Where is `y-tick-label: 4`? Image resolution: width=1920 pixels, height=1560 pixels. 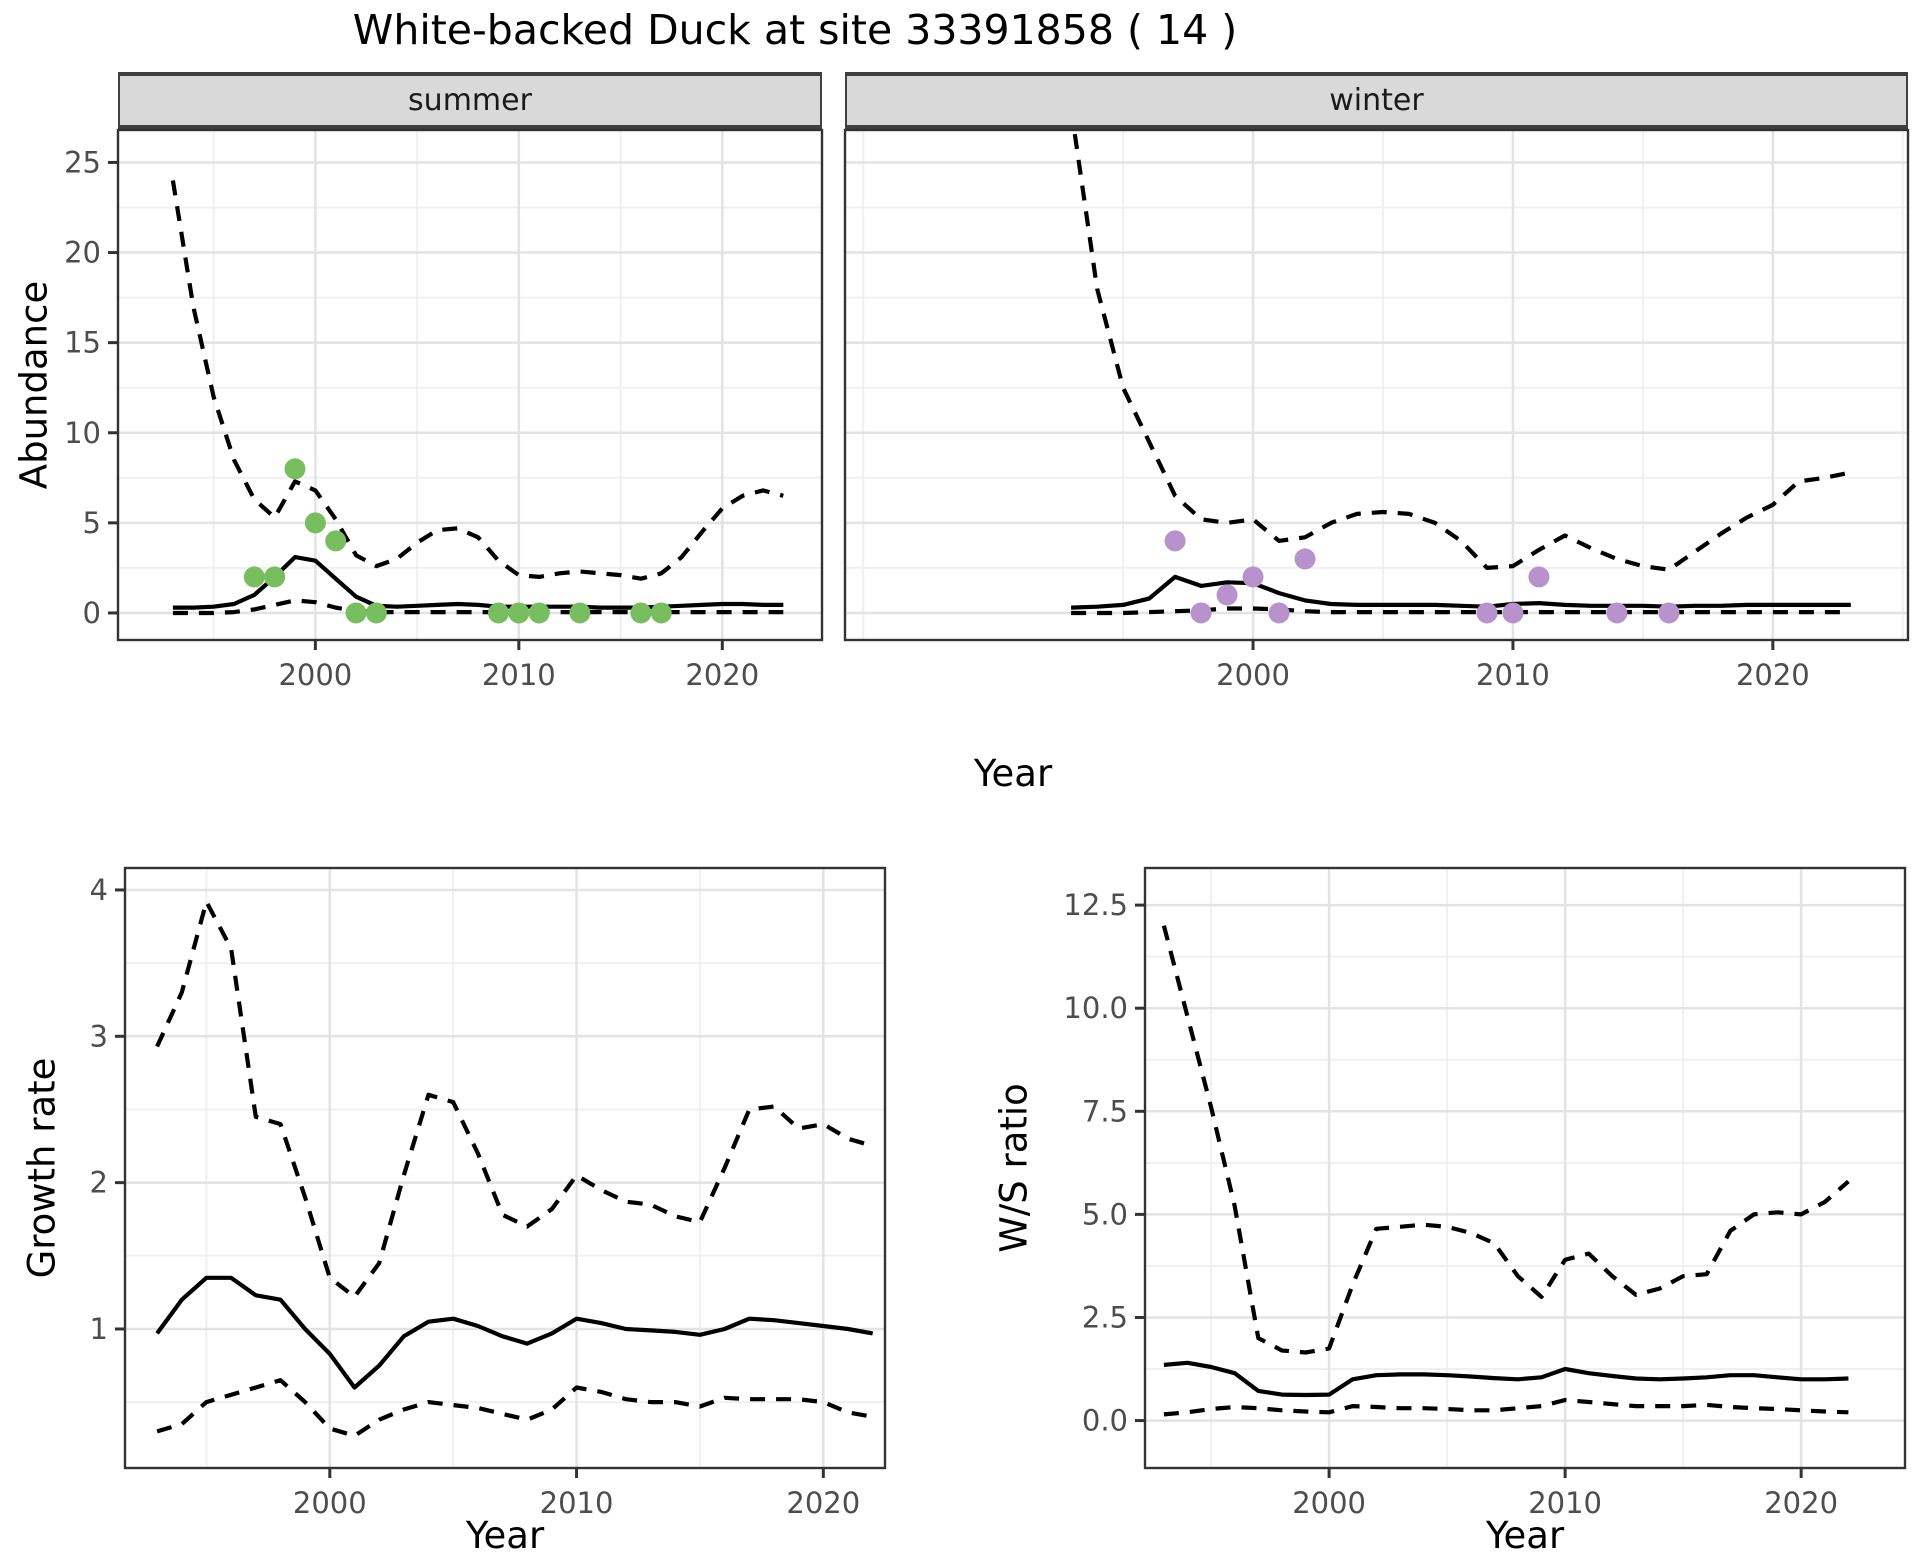 y-tick-label: 4 is located at coordinates (99, 890).